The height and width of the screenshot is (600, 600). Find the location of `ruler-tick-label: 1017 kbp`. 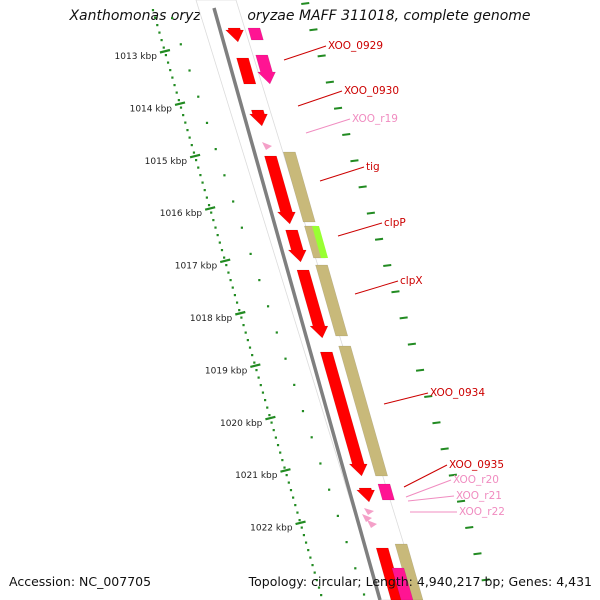

ruler-tick-label: 1017 kbp is located at coordinates (196, 267).